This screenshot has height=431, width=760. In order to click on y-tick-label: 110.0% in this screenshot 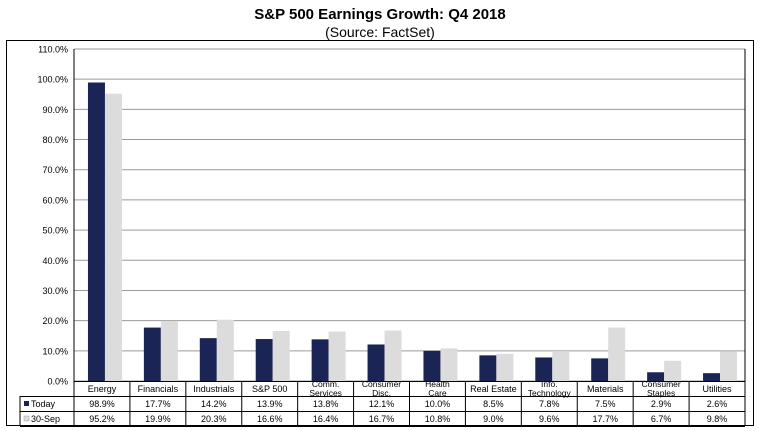, I will do `click(53, 50)`.